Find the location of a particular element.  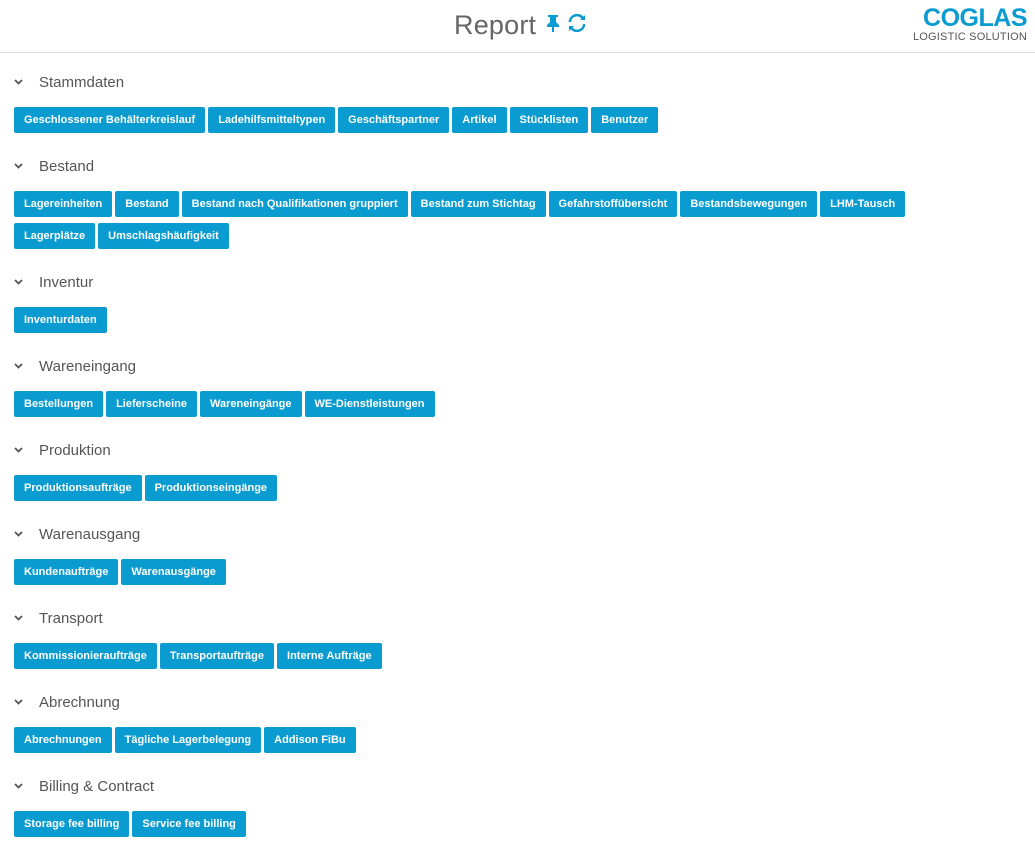

report-button: LHM-Tausch is located at coordinates (863, 204).